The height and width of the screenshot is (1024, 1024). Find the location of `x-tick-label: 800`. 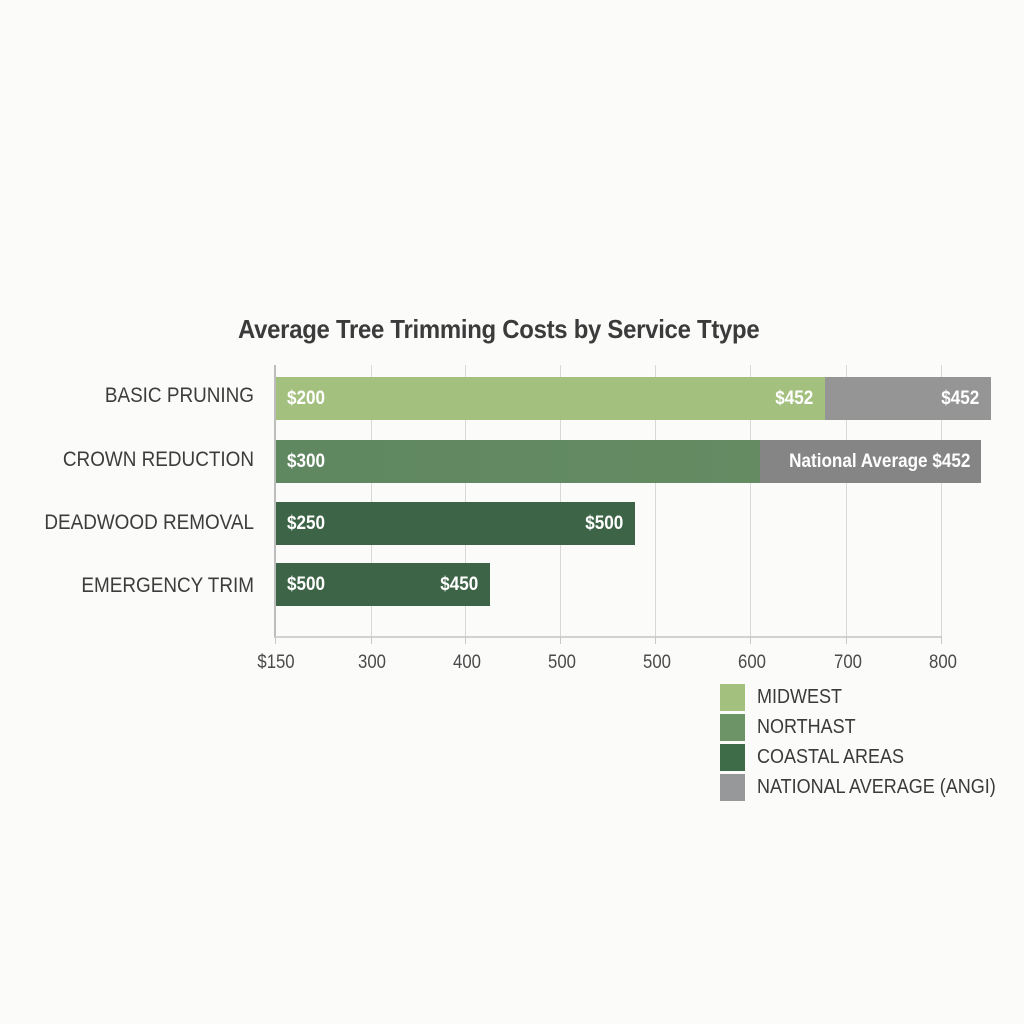

x-tick-label: 800 is located at coordinates (943, 662).